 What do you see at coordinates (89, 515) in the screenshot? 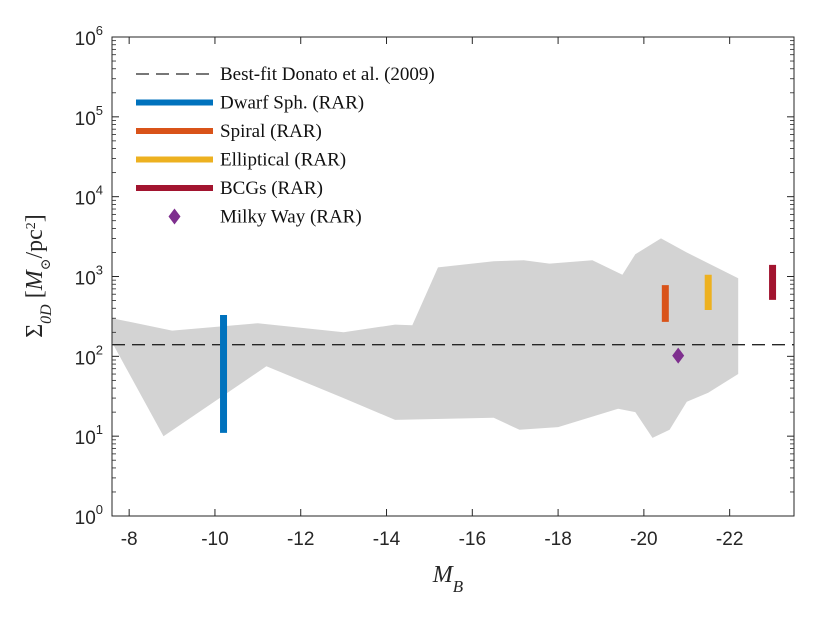
I see `y-tick-label: 10⁰` at bounding box center [89, 515].